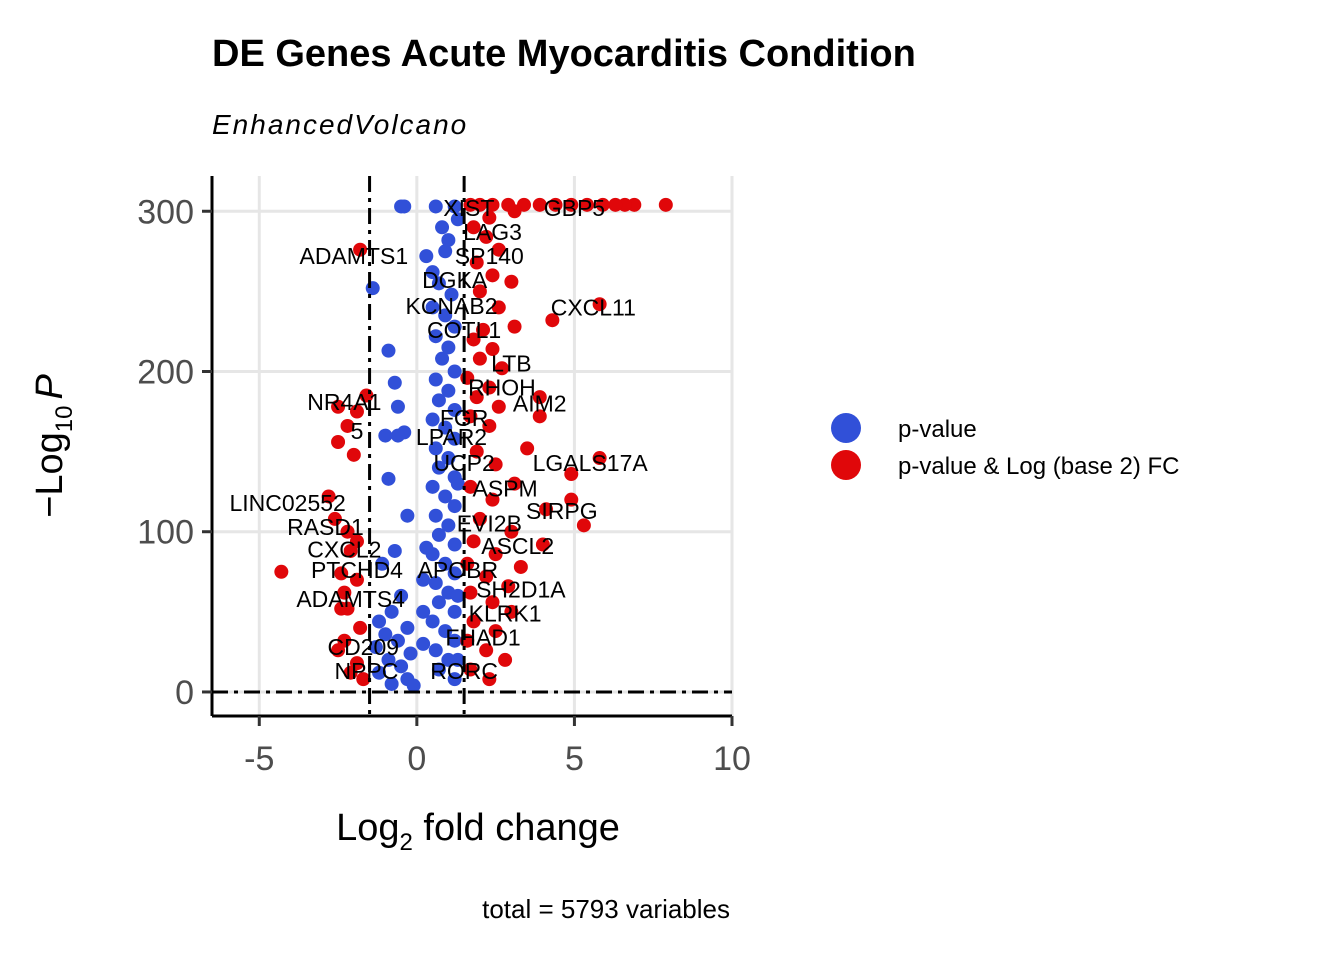  What do you see at coordinates (416, 759) in the screenshot?
I see `x-tick-label: 0` at bounding box center [416, 759].